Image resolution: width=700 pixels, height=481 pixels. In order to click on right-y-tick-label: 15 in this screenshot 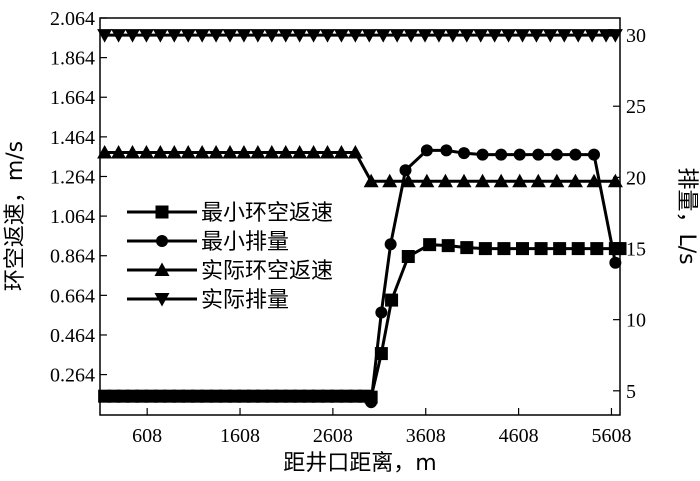, I will do `click(636, 250)`.